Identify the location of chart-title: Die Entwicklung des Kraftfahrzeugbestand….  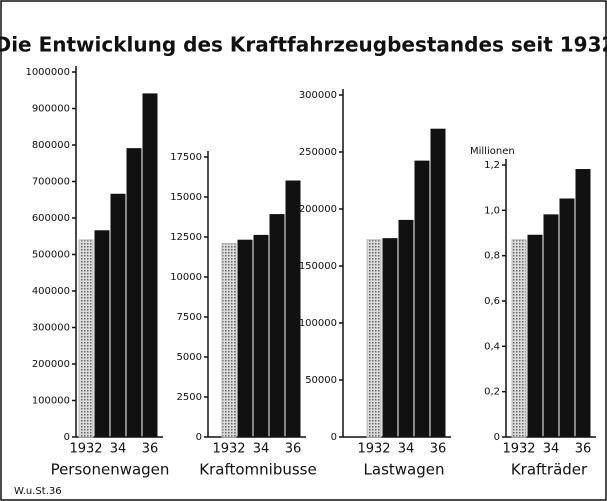
(303, 45).